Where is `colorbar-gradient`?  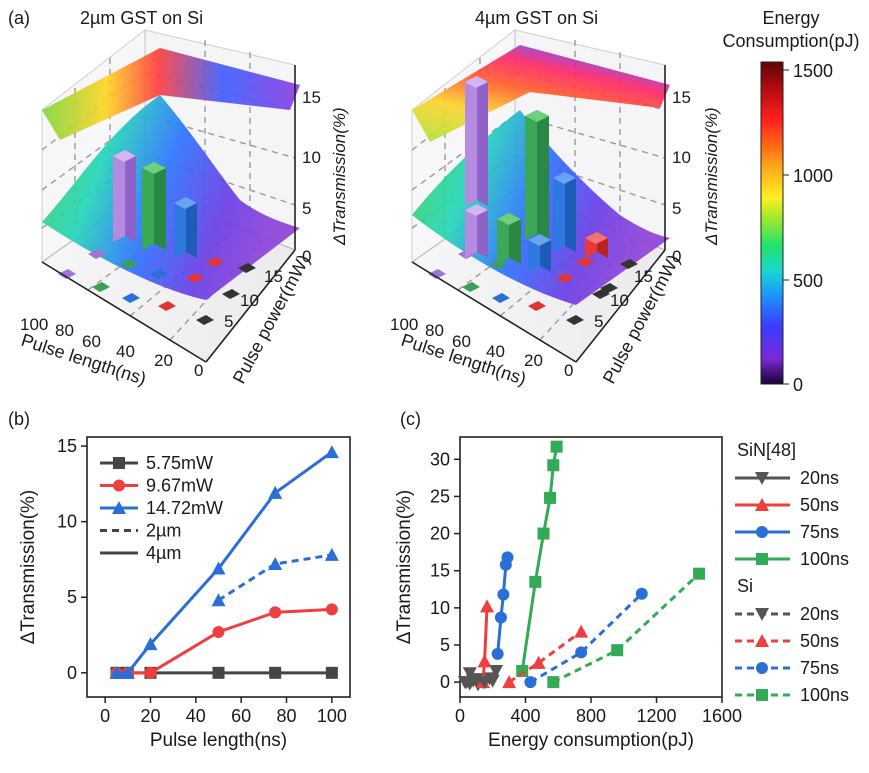 colorbar-gradient is located at coordinates (772, 223).